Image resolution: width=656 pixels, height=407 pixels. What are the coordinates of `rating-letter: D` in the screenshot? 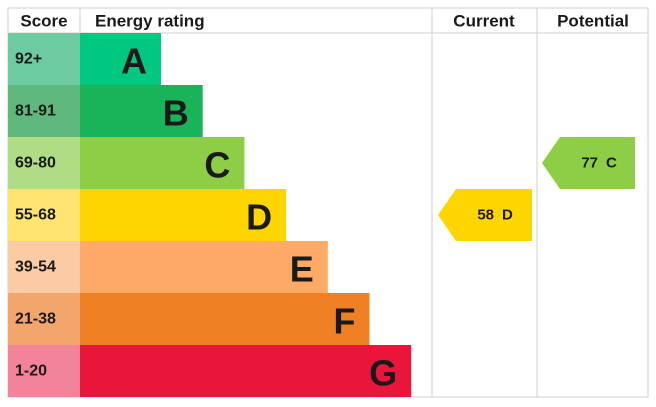 It's located at (259, 217).